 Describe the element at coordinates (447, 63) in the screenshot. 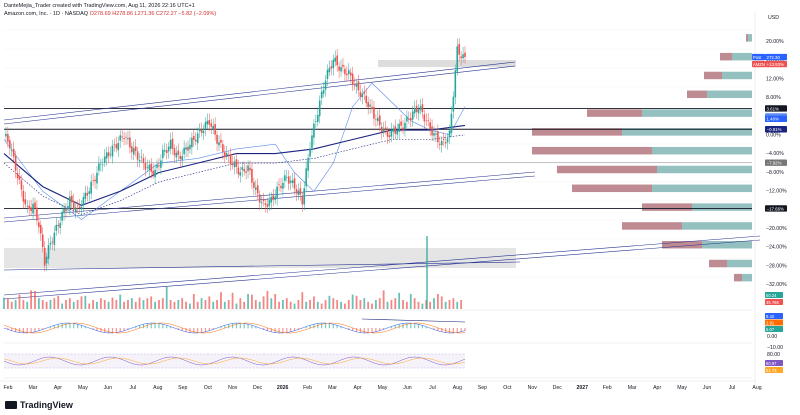

I see `resistance-box` at that location.